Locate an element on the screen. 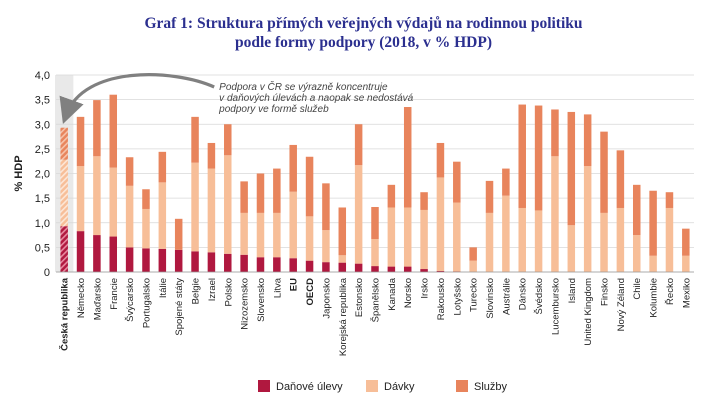  x-tick-label: Švédsko is located at coordinates (539, 296).